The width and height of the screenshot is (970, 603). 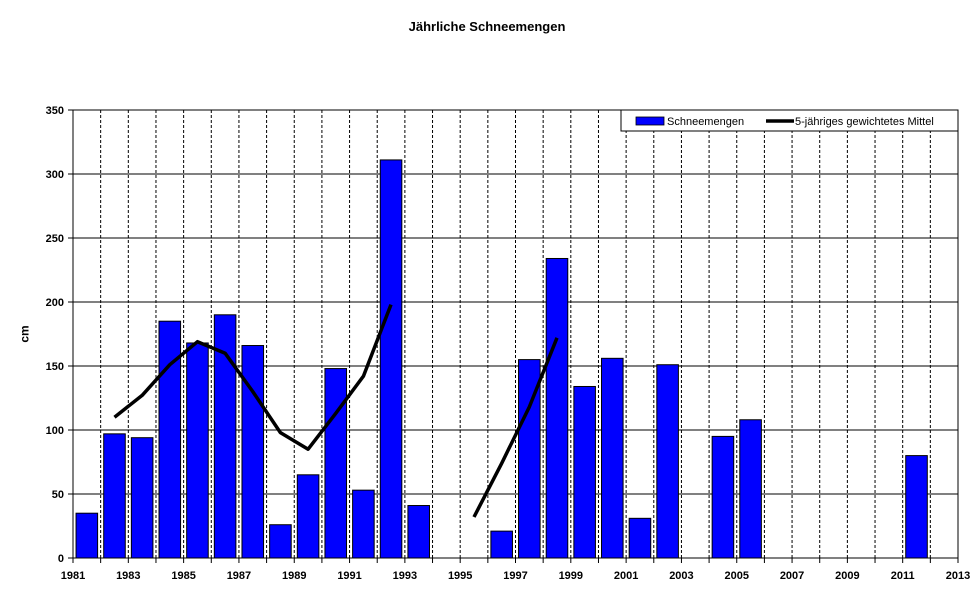 I want to click on bar-1983, so click(x=114, y=496).